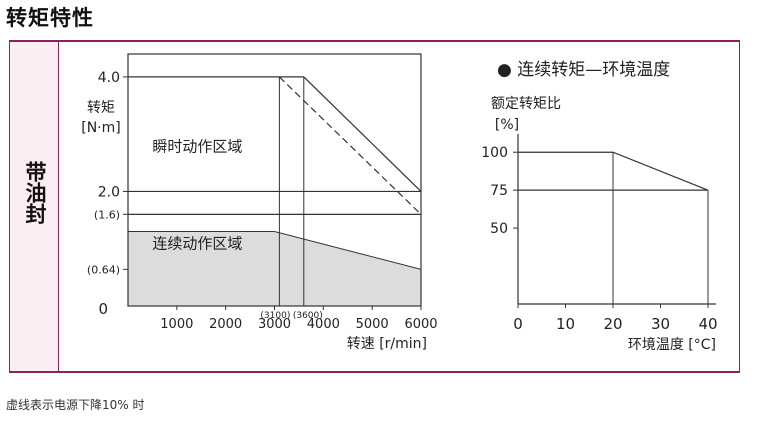 The image size is (767, 424). What do you see at coordinates (274, 324) in the screenshot?
I see `speed-xtick-label: 3000` at bounding box center [274, 324].